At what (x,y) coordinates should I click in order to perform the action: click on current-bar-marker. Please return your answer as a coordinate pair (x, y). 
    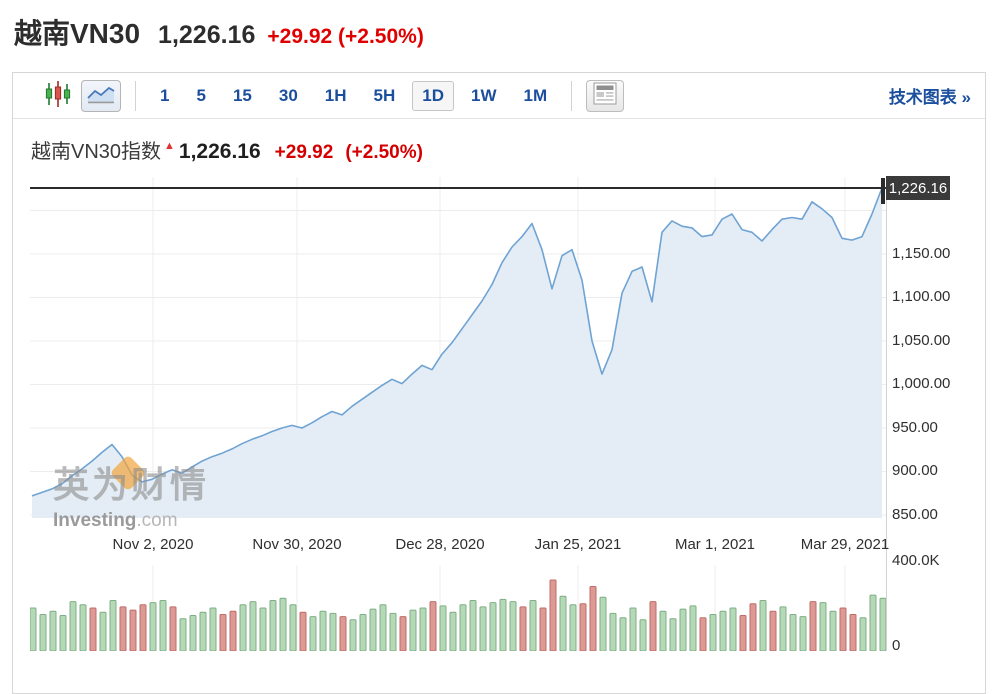
    Looking at the image, I should click on (883, 191).